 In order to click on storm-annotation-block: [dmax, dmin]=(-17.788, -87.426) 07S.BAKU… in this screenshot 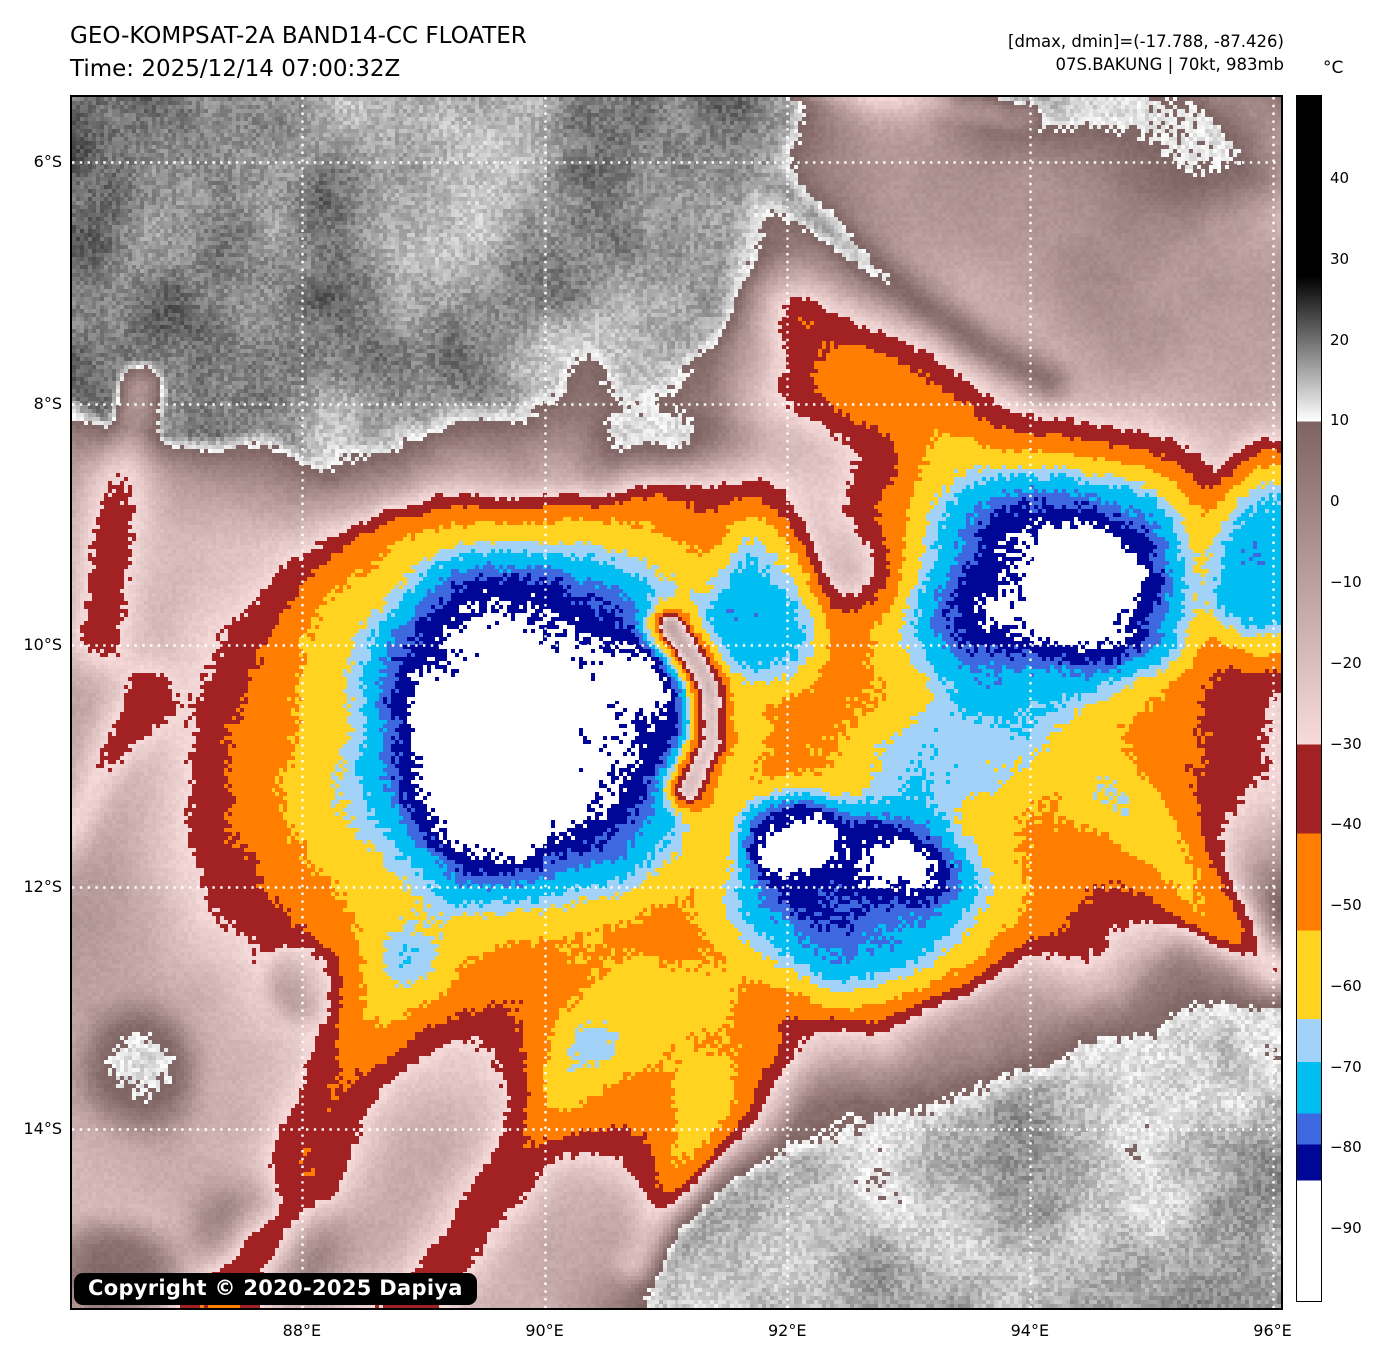, I will do `click(1146, 53)`.